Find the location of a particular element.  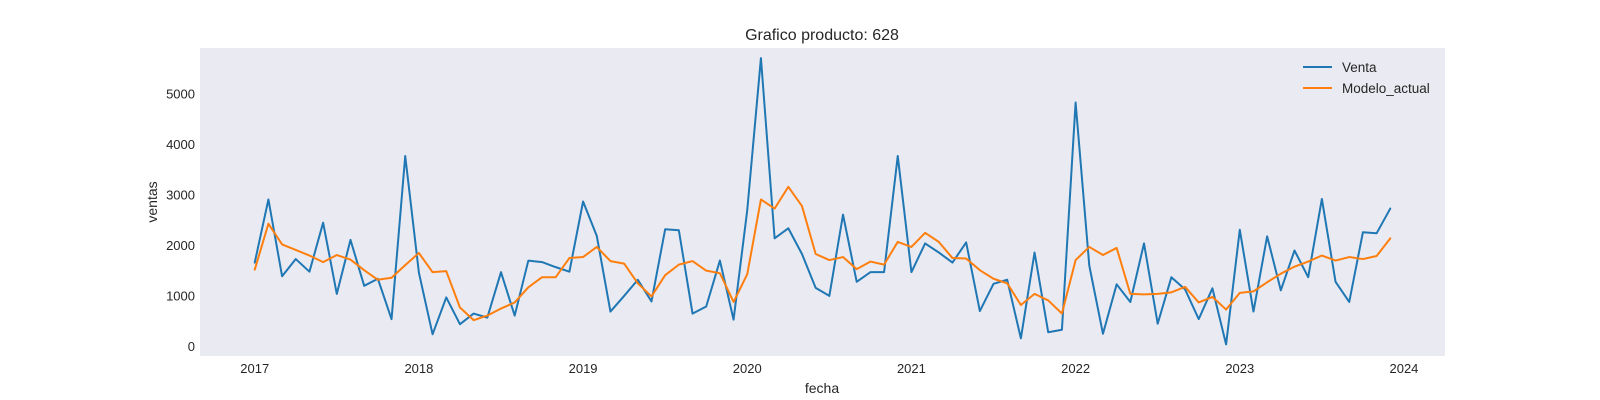

y-tick-label-3000: 3000 is located at coordinates (180, 194).